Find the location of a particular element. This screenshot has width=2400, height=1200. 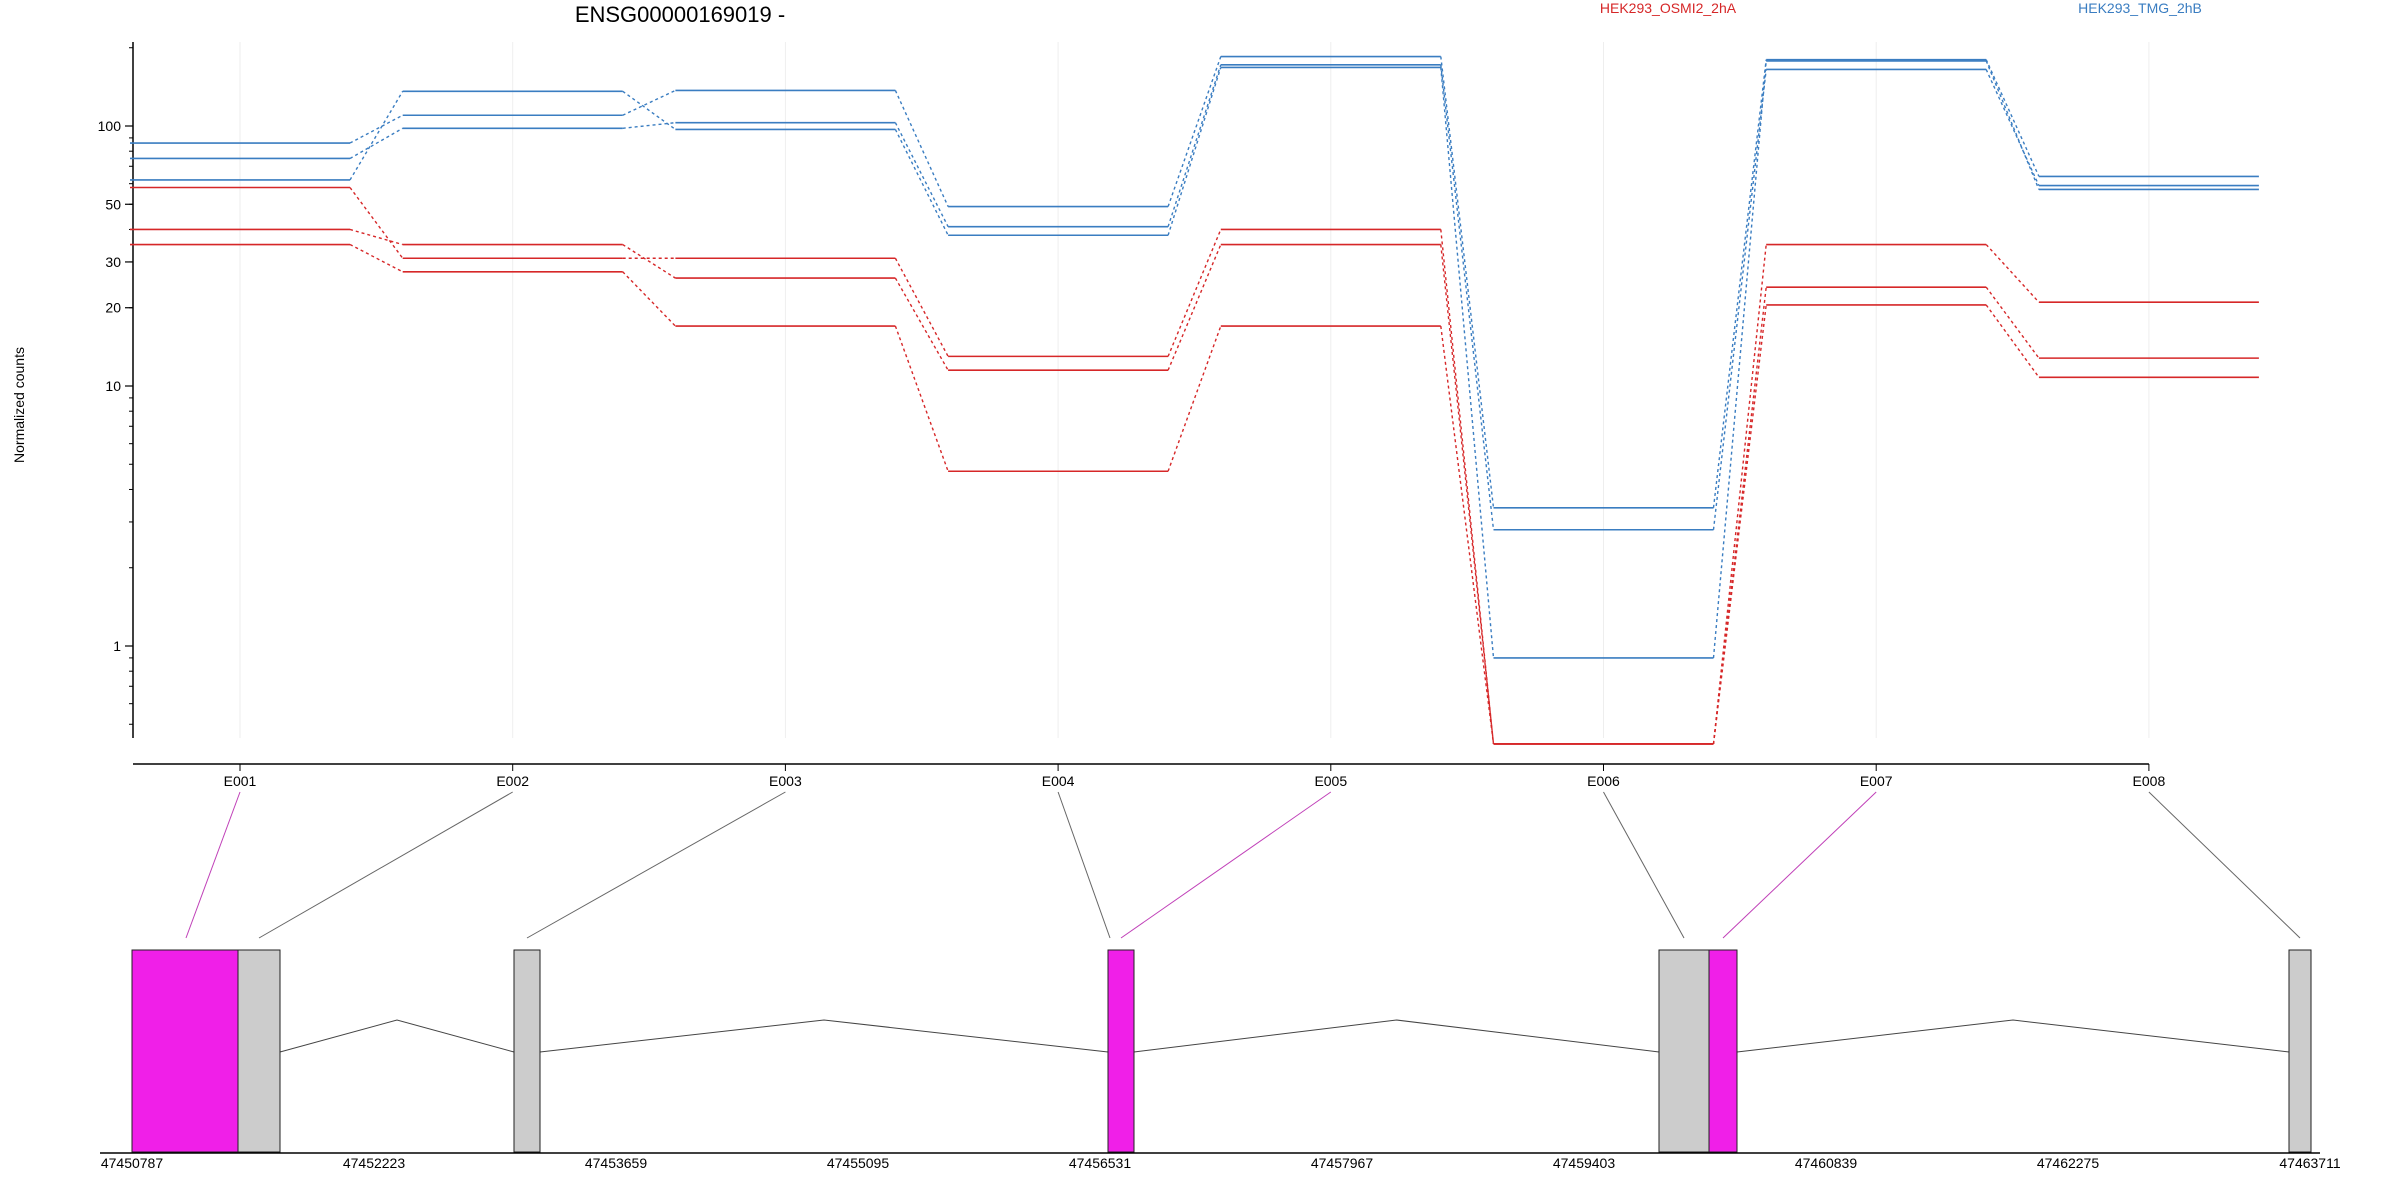

x-tick-label-E001: E001 is located at coordinates (240, 781).